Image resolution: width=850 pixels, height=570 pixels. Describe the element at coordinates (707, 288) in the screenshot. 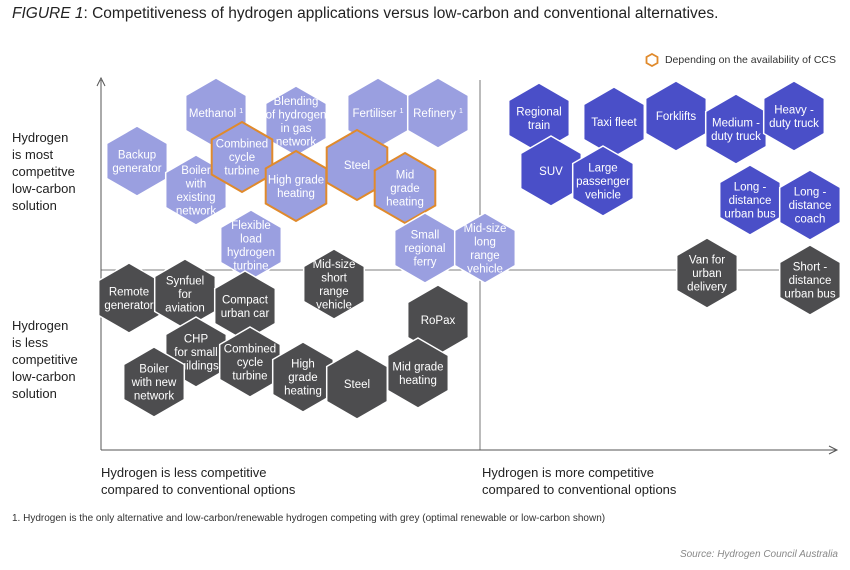

I see `hexagon-label: delivery` at that location.